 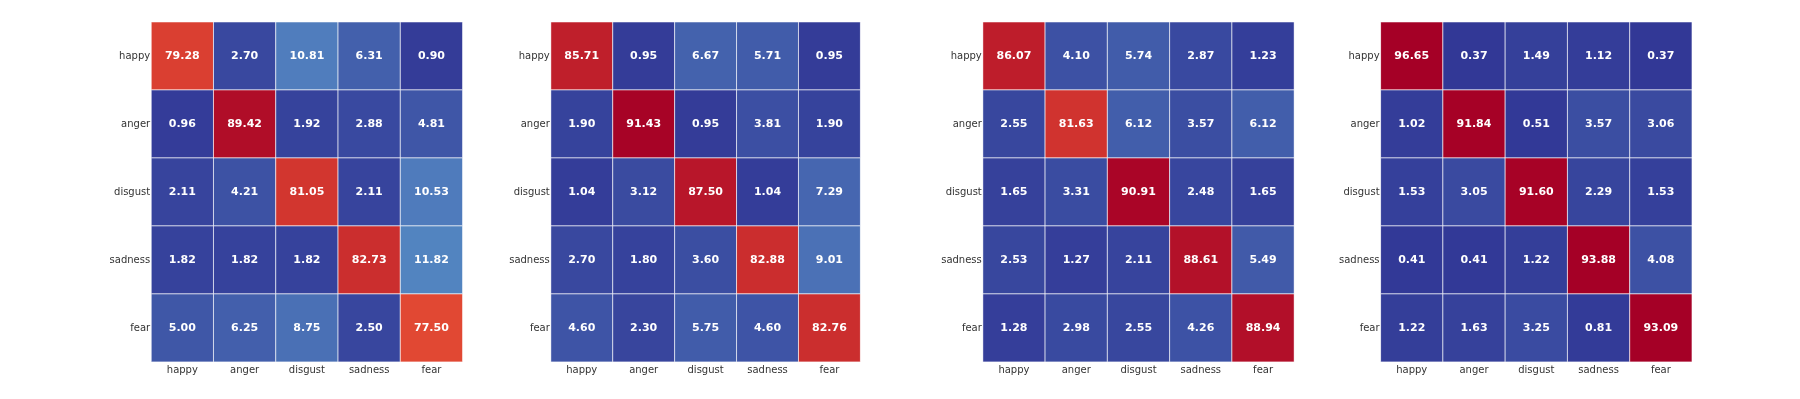 I want to click on data-label: 96.65, so click(x=1412, y=55).